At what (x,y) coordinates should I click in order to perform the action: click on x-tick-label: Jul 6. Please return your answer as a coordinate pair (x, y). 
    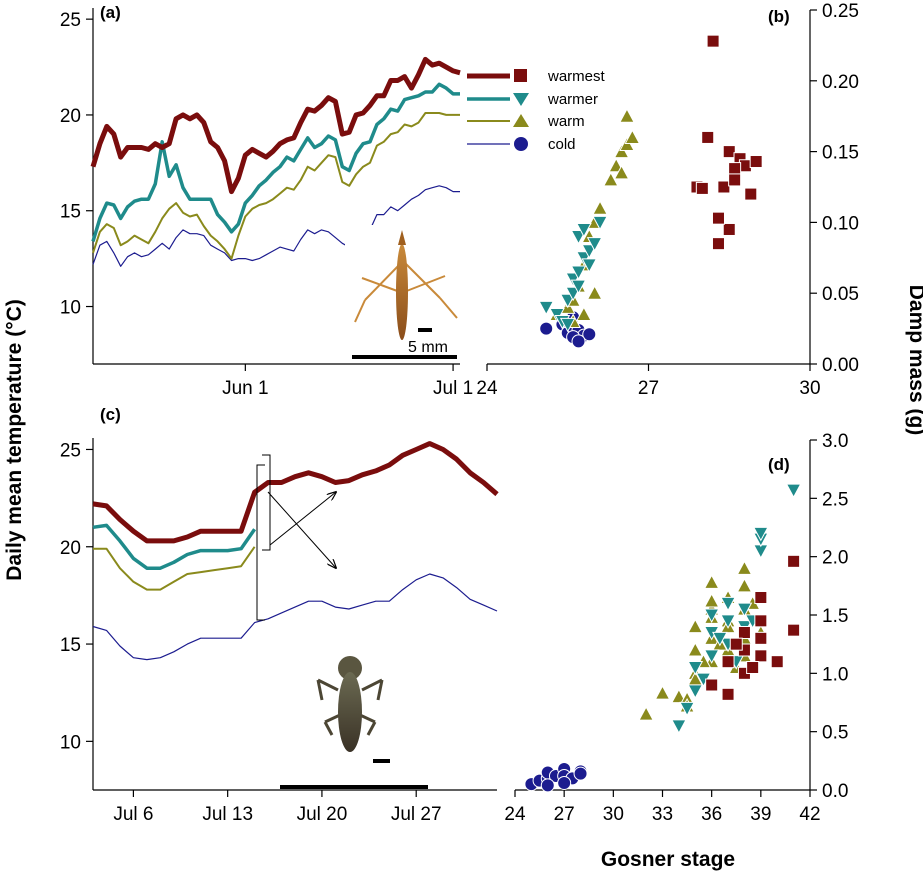
    Looking at the image, I should click on (133, 814).